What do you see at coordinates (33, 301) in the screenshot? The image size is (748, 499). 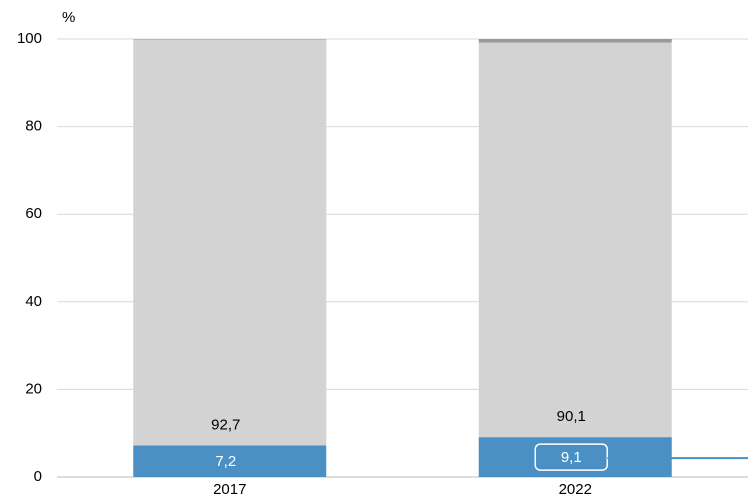 I see `y-tick-label: 40` at bounding box center [33, 301].